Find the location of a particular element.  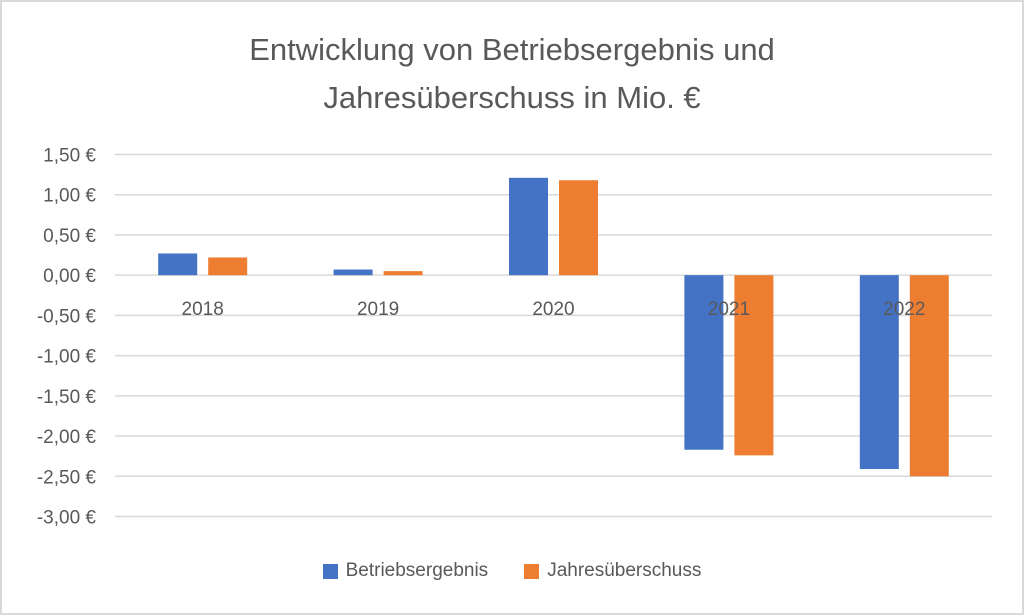

legend-item-betriebsergebnis: Betriebsergebnis is located at coordinates (405, 571).